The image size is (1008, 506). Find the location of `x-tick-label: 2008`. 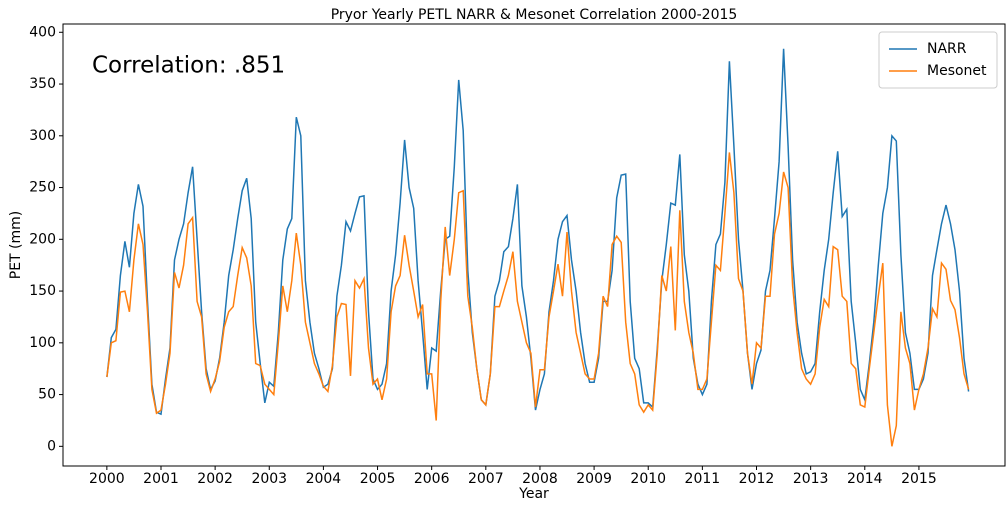

x-tick-label: 2008 is located at coordinates (540, 479).